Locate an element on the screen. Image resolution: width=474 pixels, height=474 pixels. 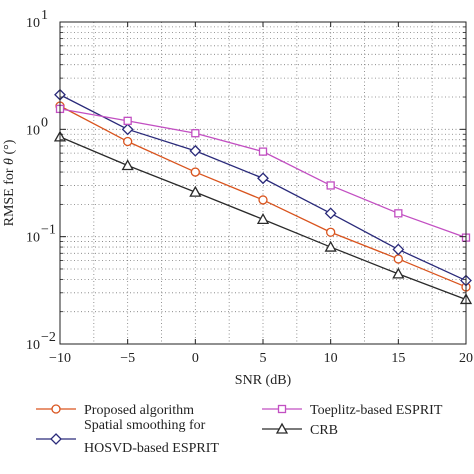
legend-label-crb: CRB is located at coordinates (324, 430).